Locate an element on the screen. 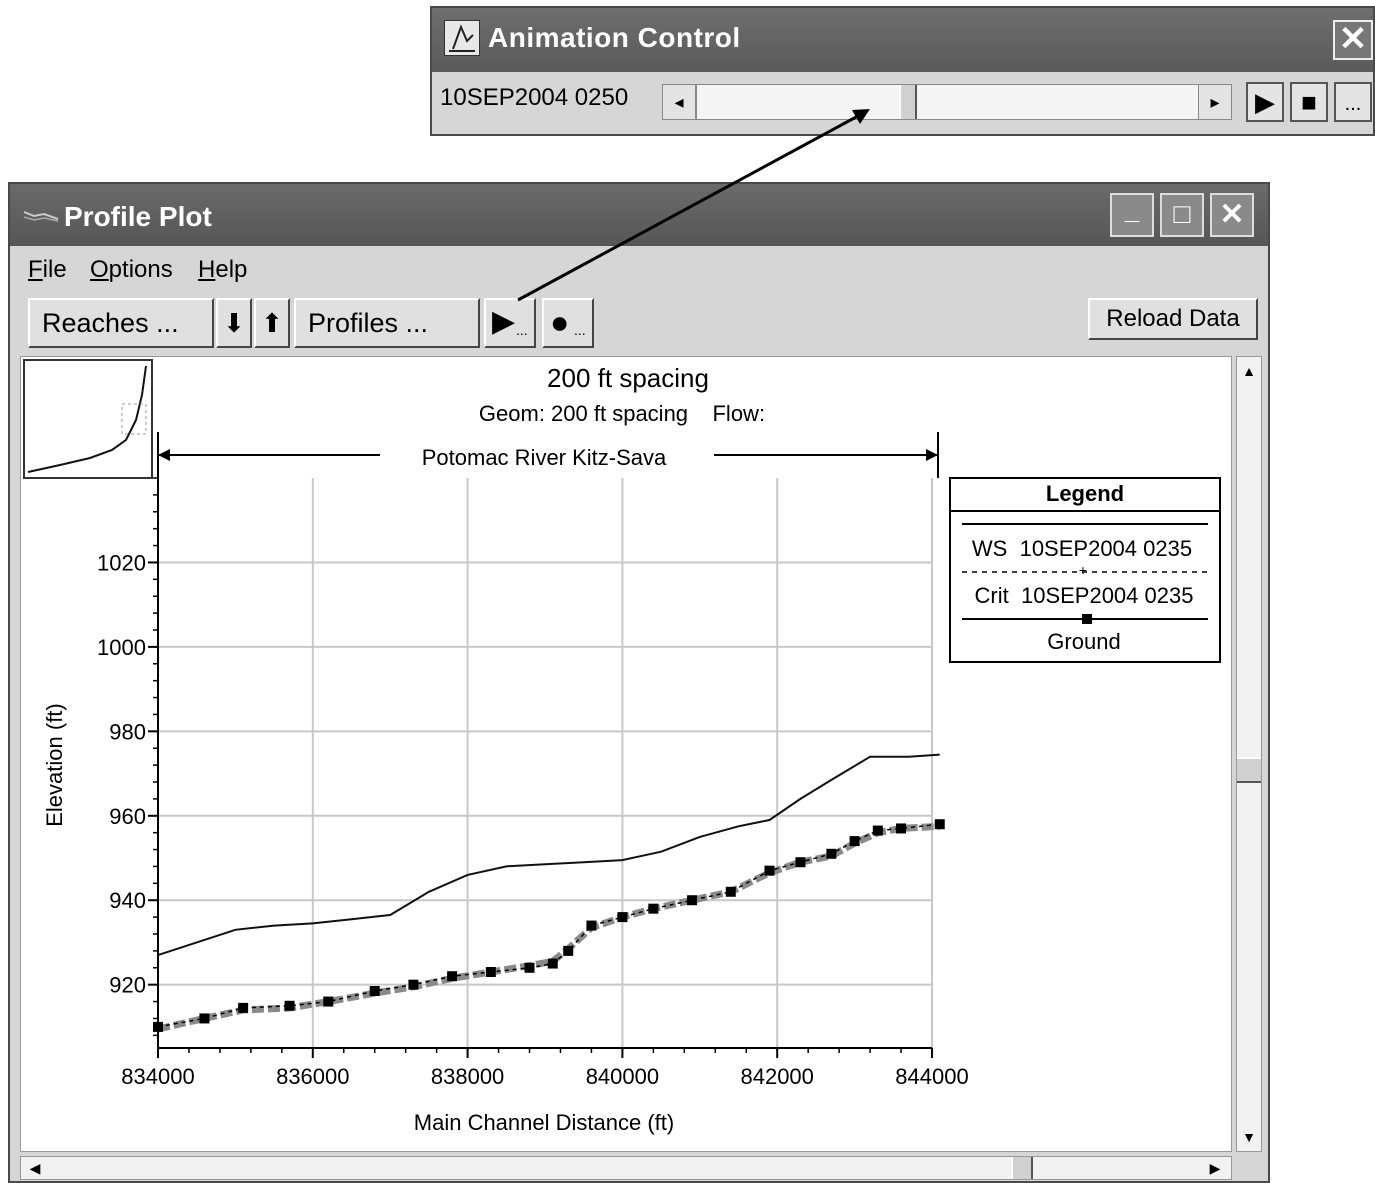  ws-line is located at coordinates (548, 855).